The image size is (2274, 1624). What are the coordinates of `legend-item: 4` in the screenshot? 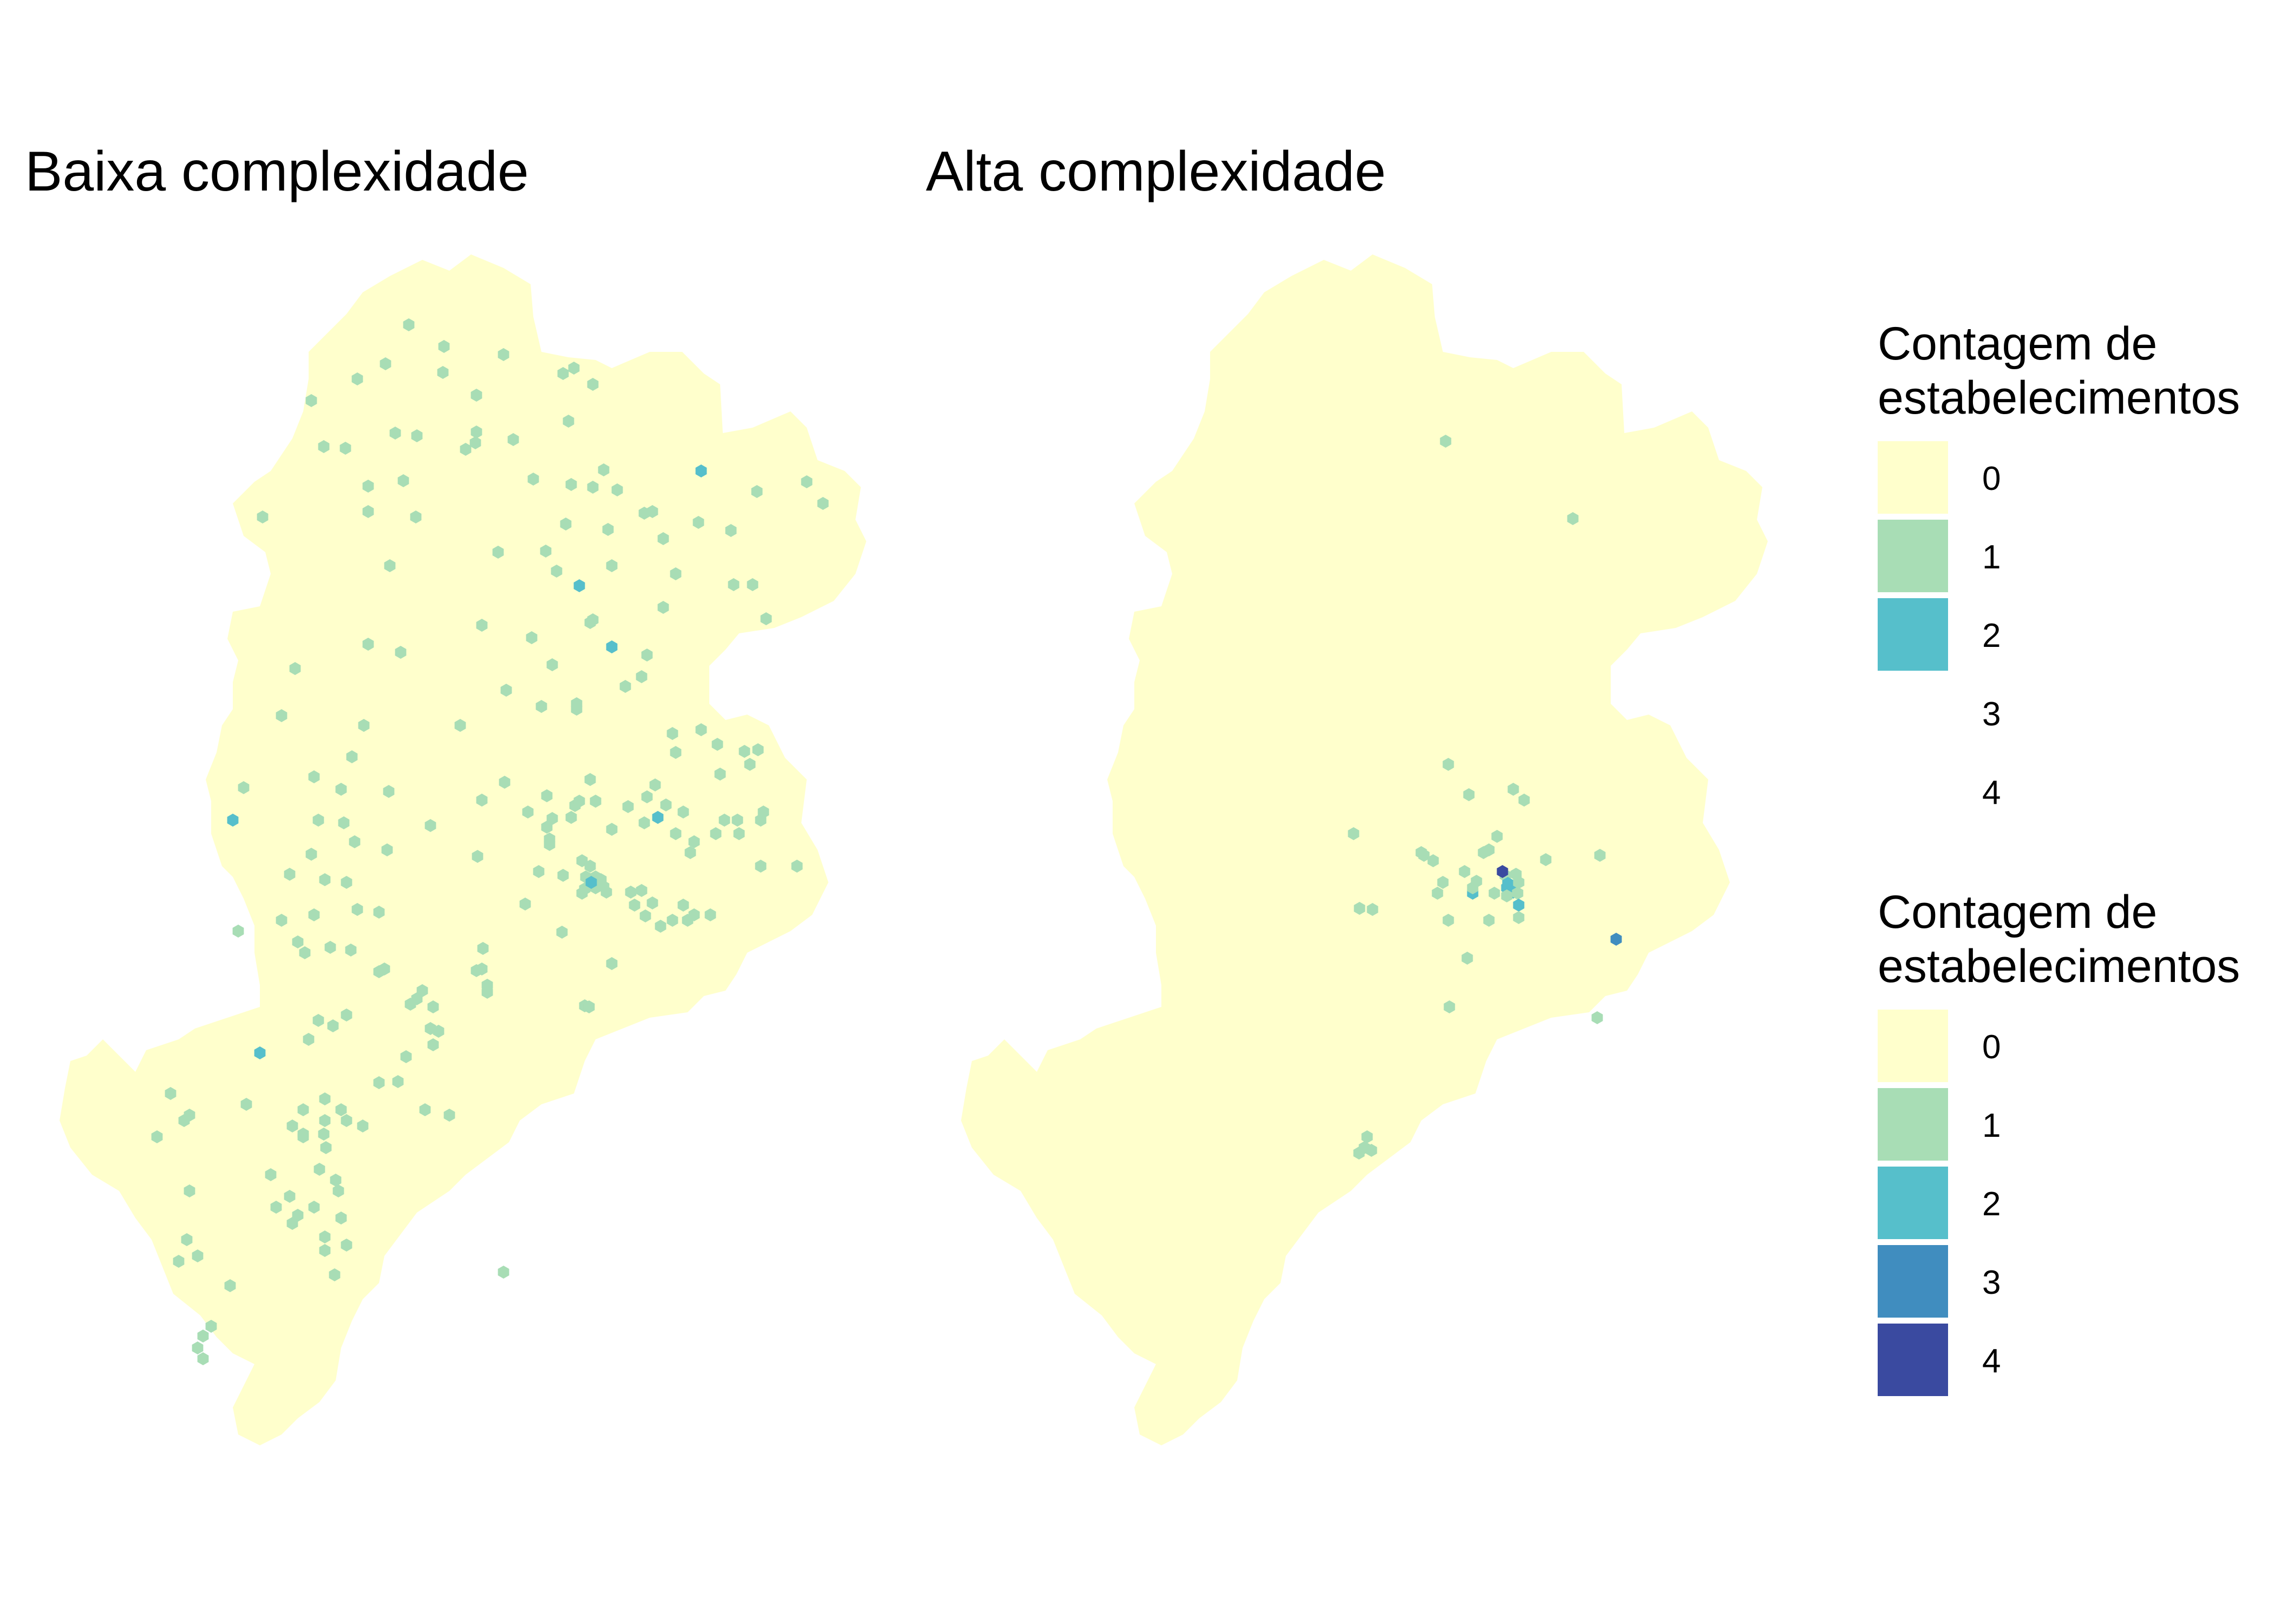 It's located at (2059, 792).